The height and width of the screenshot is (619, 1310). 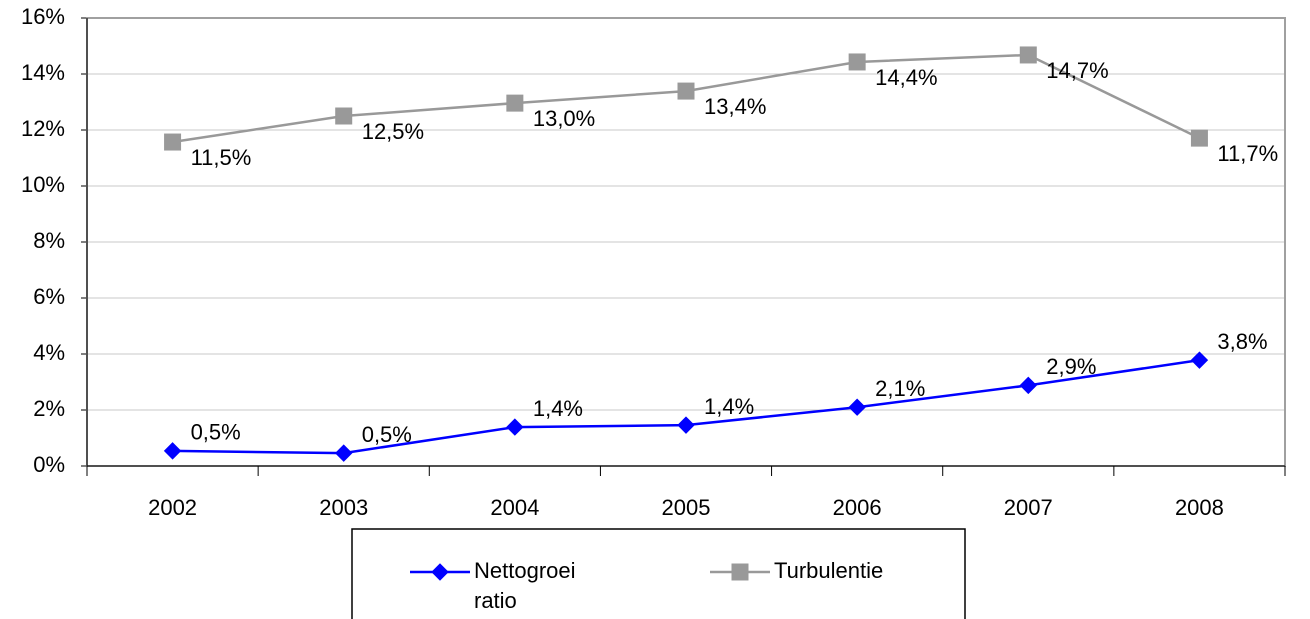 What do you see at coordinates (1028, 507) in the screenshot?
I see `x-tick-label: 2007` at bounding box center [1028, 507].